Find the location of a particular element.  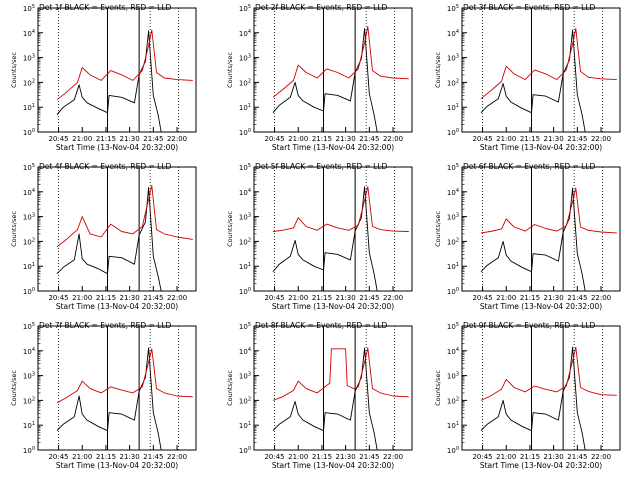

panel-title: Det 1f BLACK = Events, RED = LLD is located at coordinates (105, 7).